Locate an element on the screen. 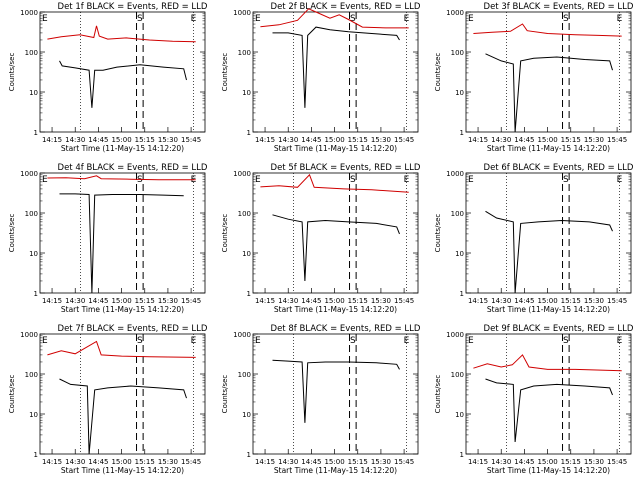 The width and height of the screenshot is (640, 480). panel-title: Det 3f BLACK = Events, RED = LLD is located at coordinates (559, 7).